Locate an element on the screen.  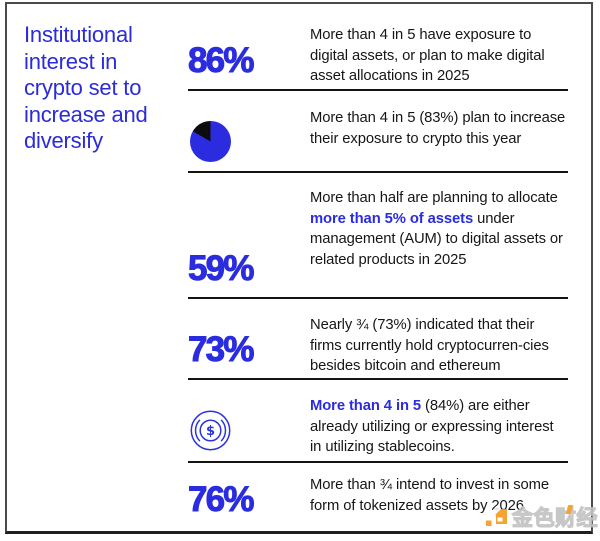
stat-cell: 73% is located at coordinates (249, 338).